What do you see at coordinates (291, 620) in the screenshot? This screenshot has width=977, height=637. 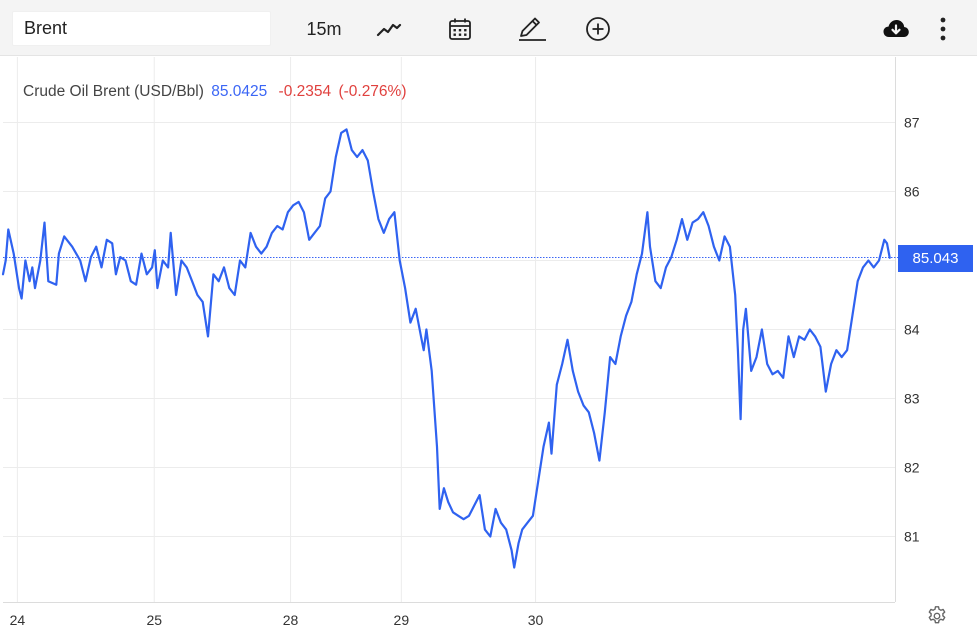 I see `x-tick-label: 28` at bounding box center [291, 620].